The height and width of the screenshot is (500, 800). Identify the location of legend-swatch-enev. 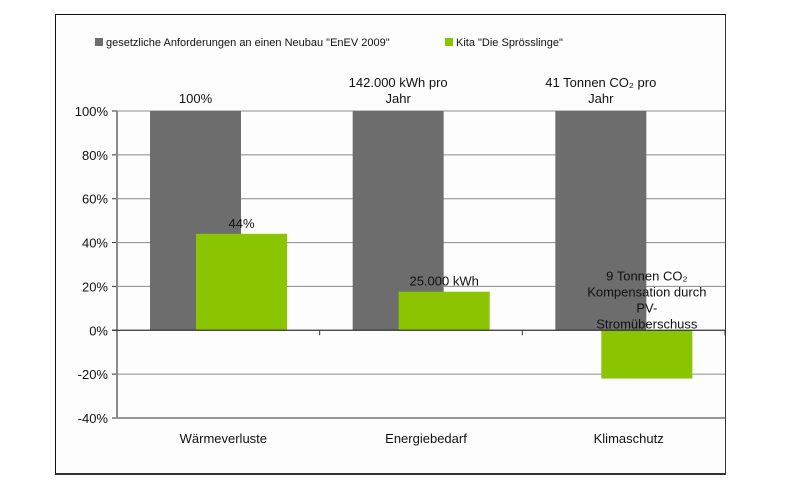
(99, 42).